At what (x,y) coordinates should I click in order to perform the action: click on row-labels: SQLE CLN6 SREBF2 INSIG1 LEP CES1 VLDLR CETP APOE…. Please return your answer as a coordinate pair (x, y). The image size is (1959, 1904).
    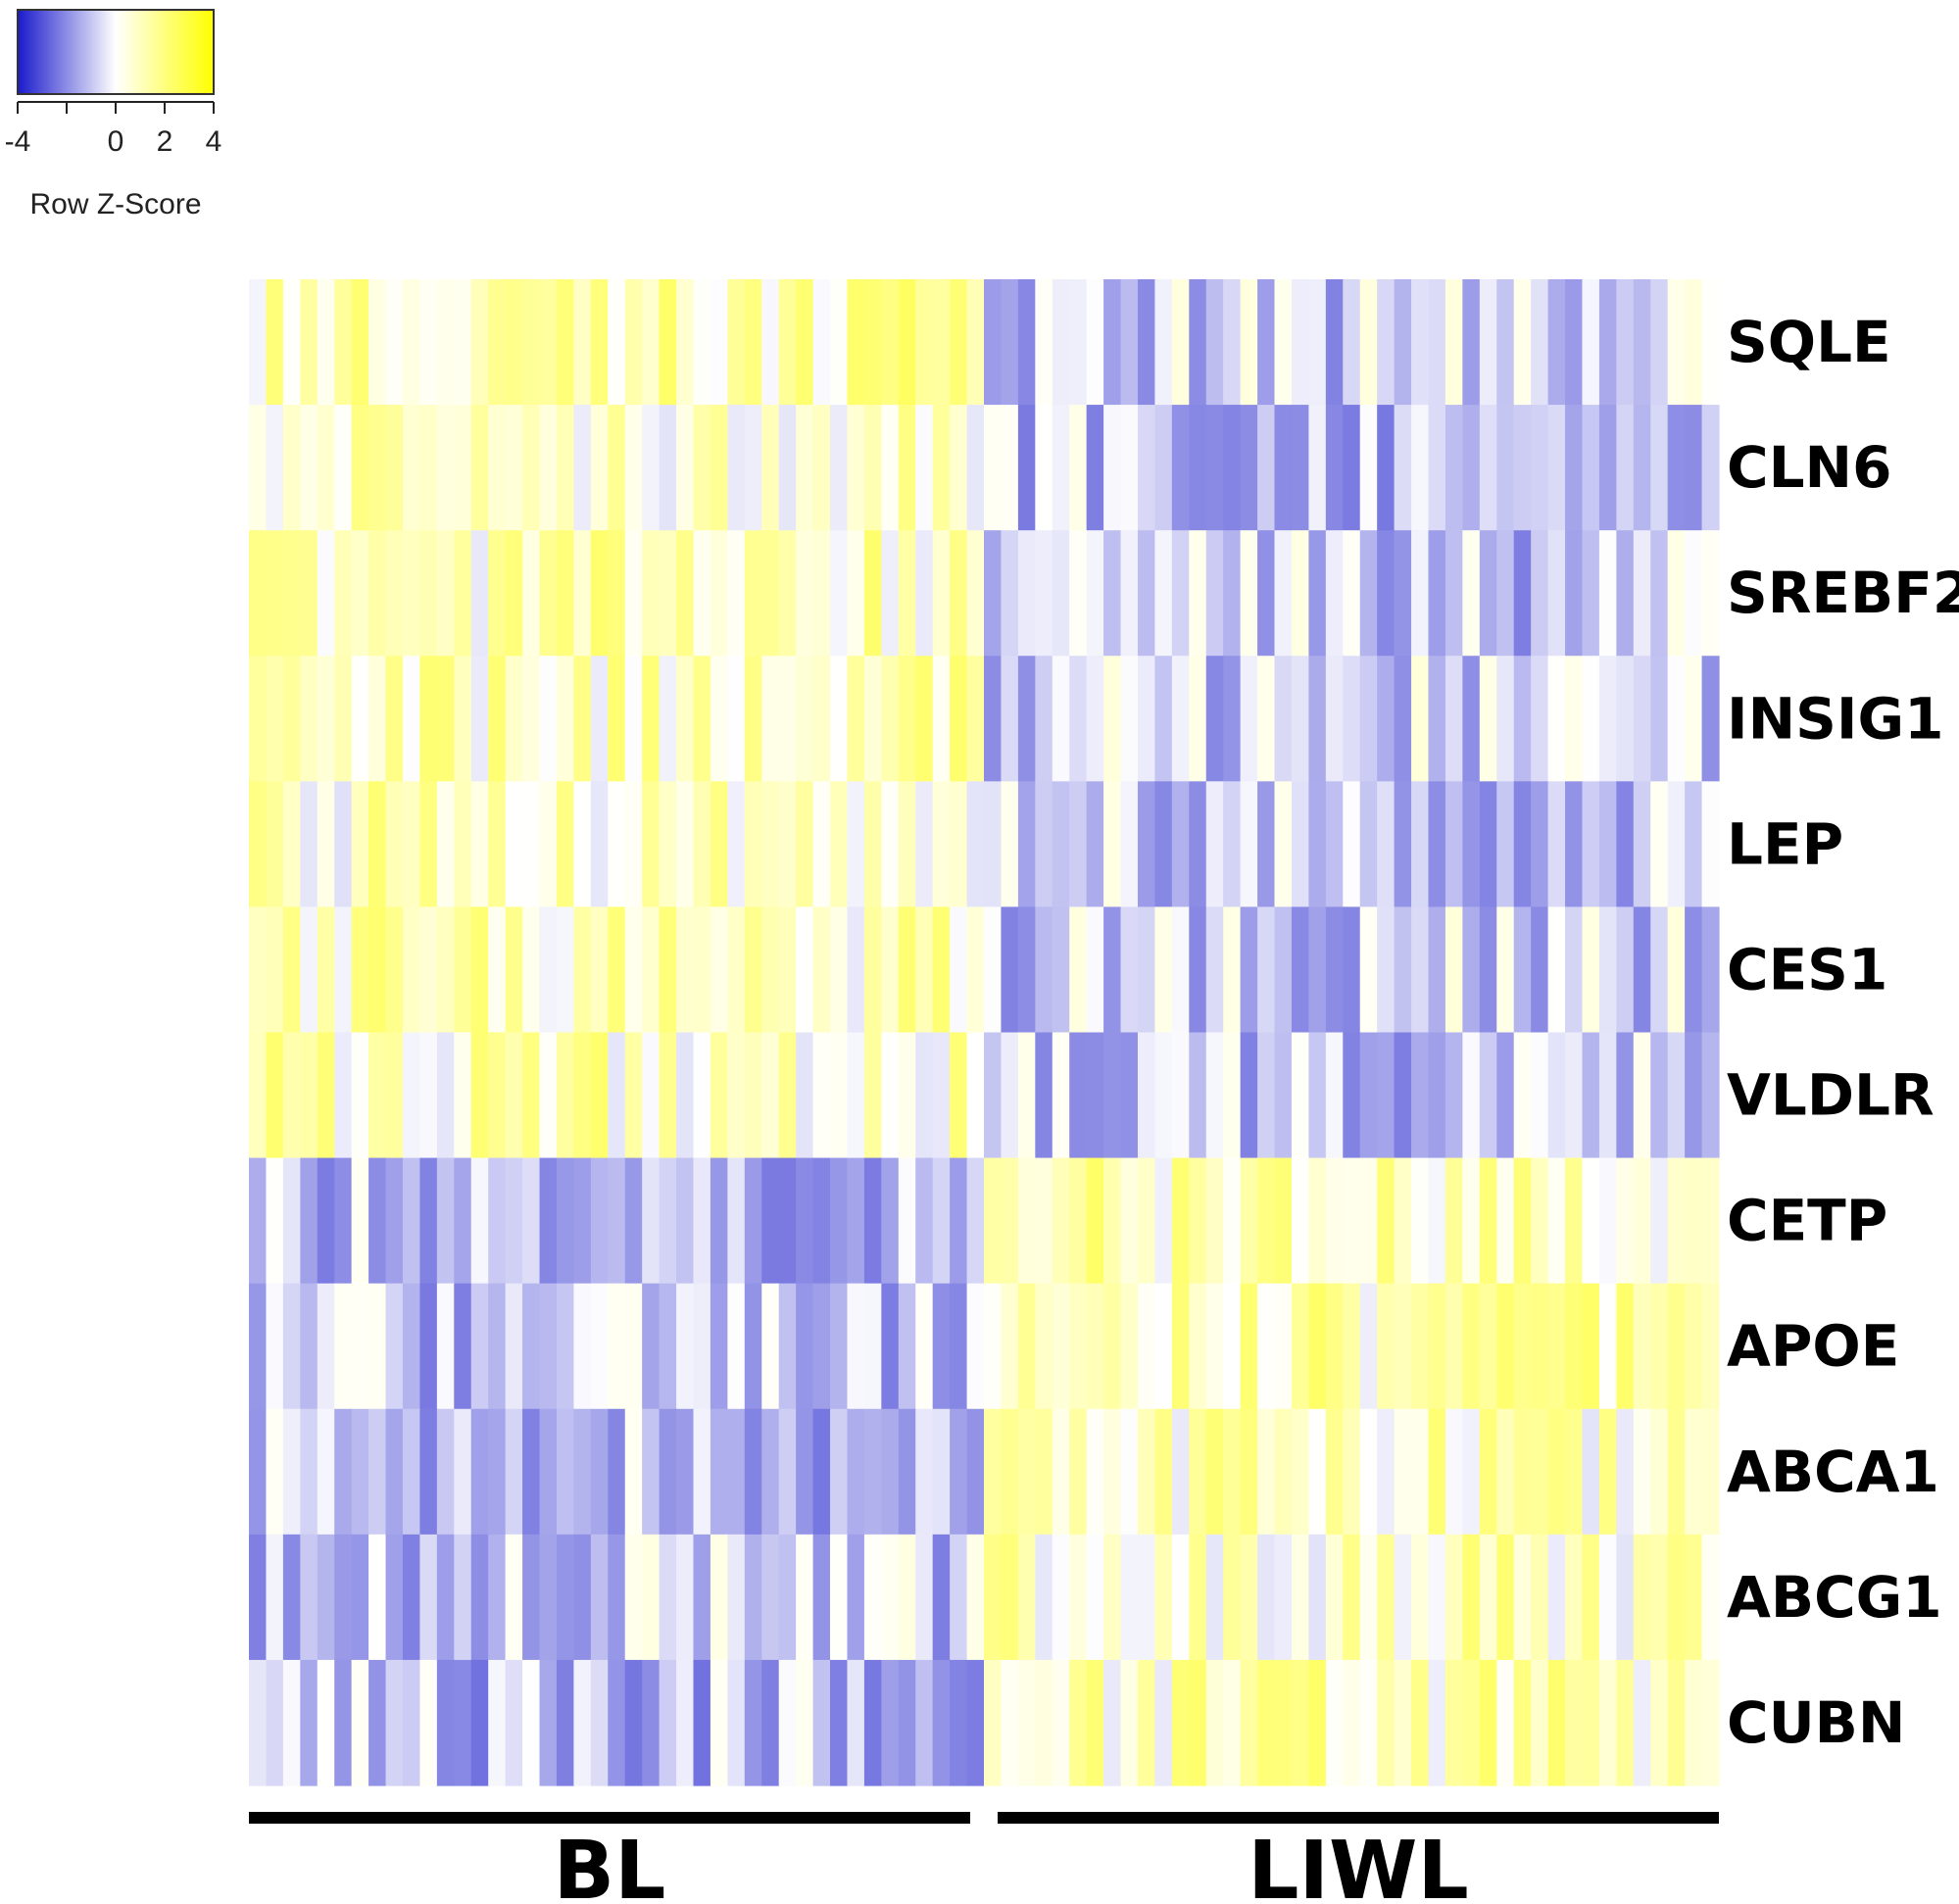
    Looking at the image, I should click on (1843, 1032).